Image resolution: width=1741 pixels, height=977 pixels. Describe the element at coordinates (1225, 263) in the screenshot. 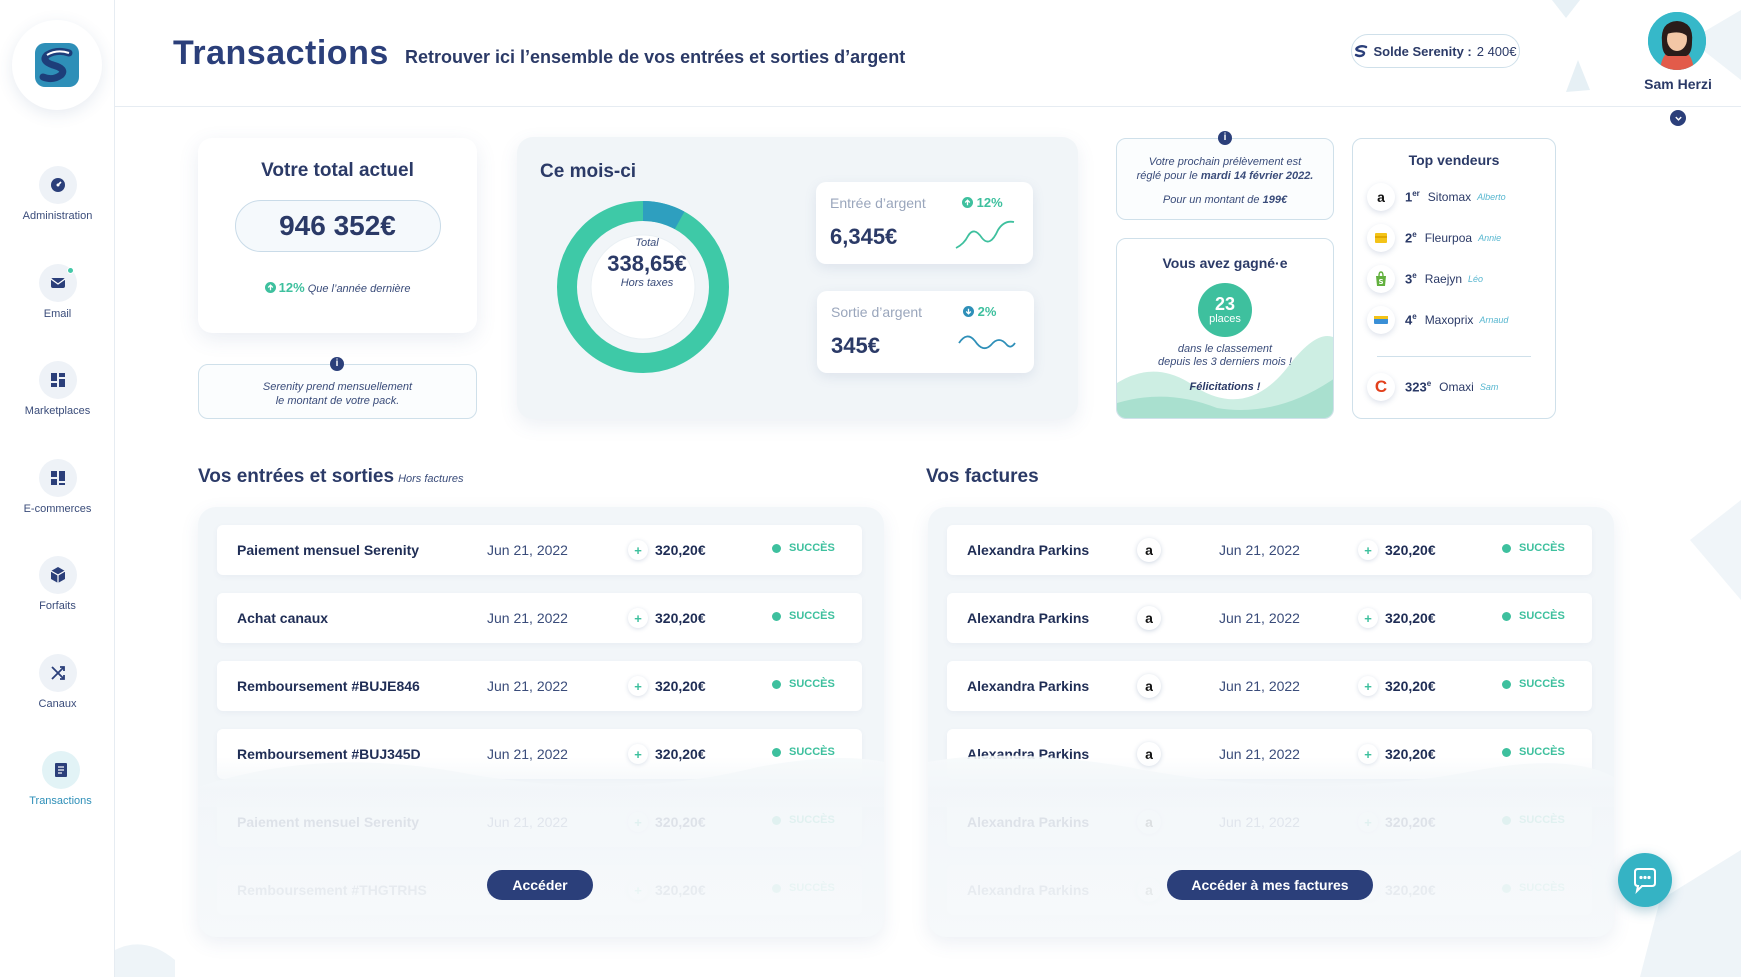

I see `ranking-title: Vous avez gagné·e` at that location.